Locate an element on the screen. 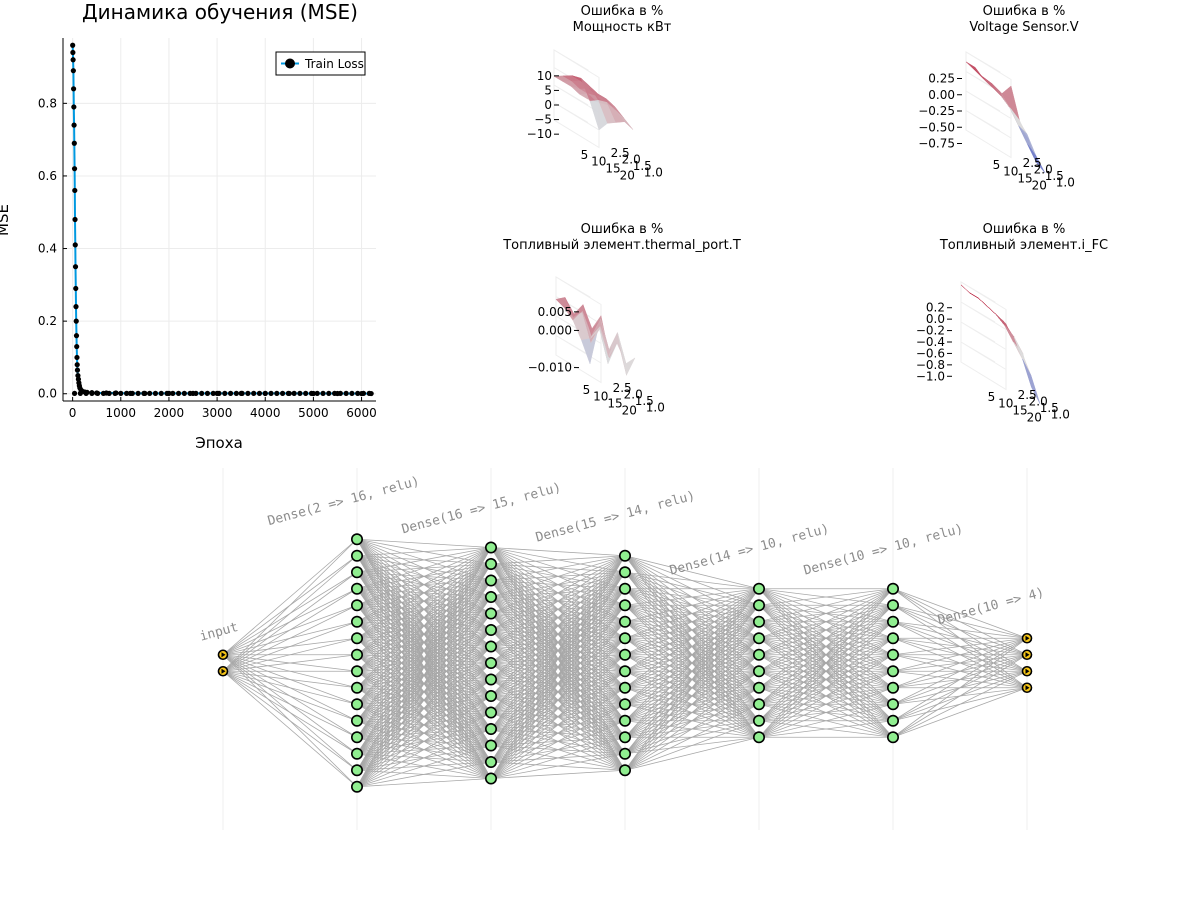 This screenshot has width=1200, height=900. z-tick-label: −0.50 is located at coordinates (936, 127).